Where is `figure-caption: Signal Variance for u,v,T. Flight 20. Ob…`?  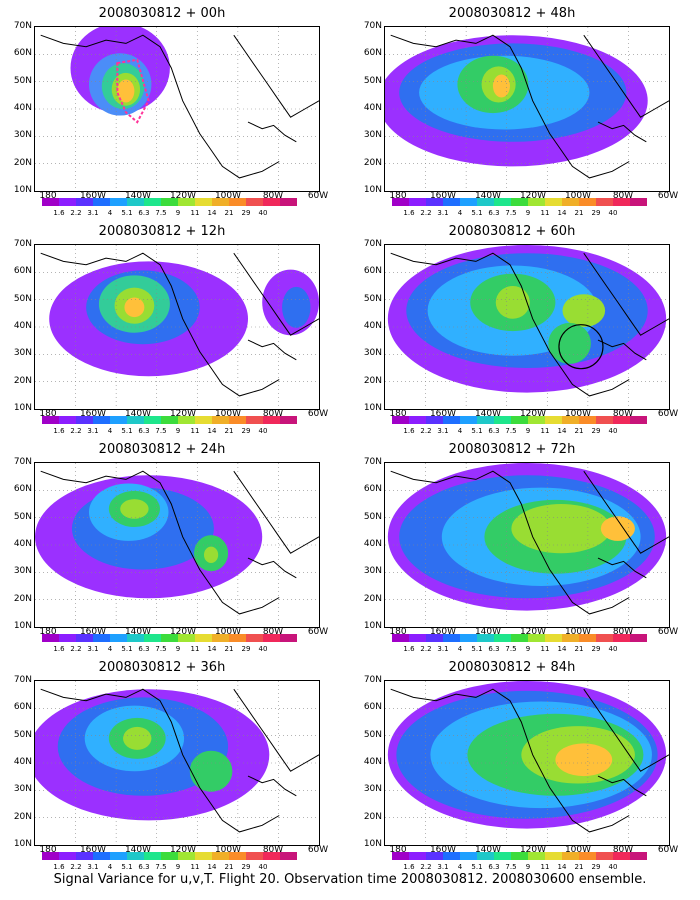 figure-caption: Signal Variance for u,v,T. Flight 20. Ob… is located at coordinates (350, 879).